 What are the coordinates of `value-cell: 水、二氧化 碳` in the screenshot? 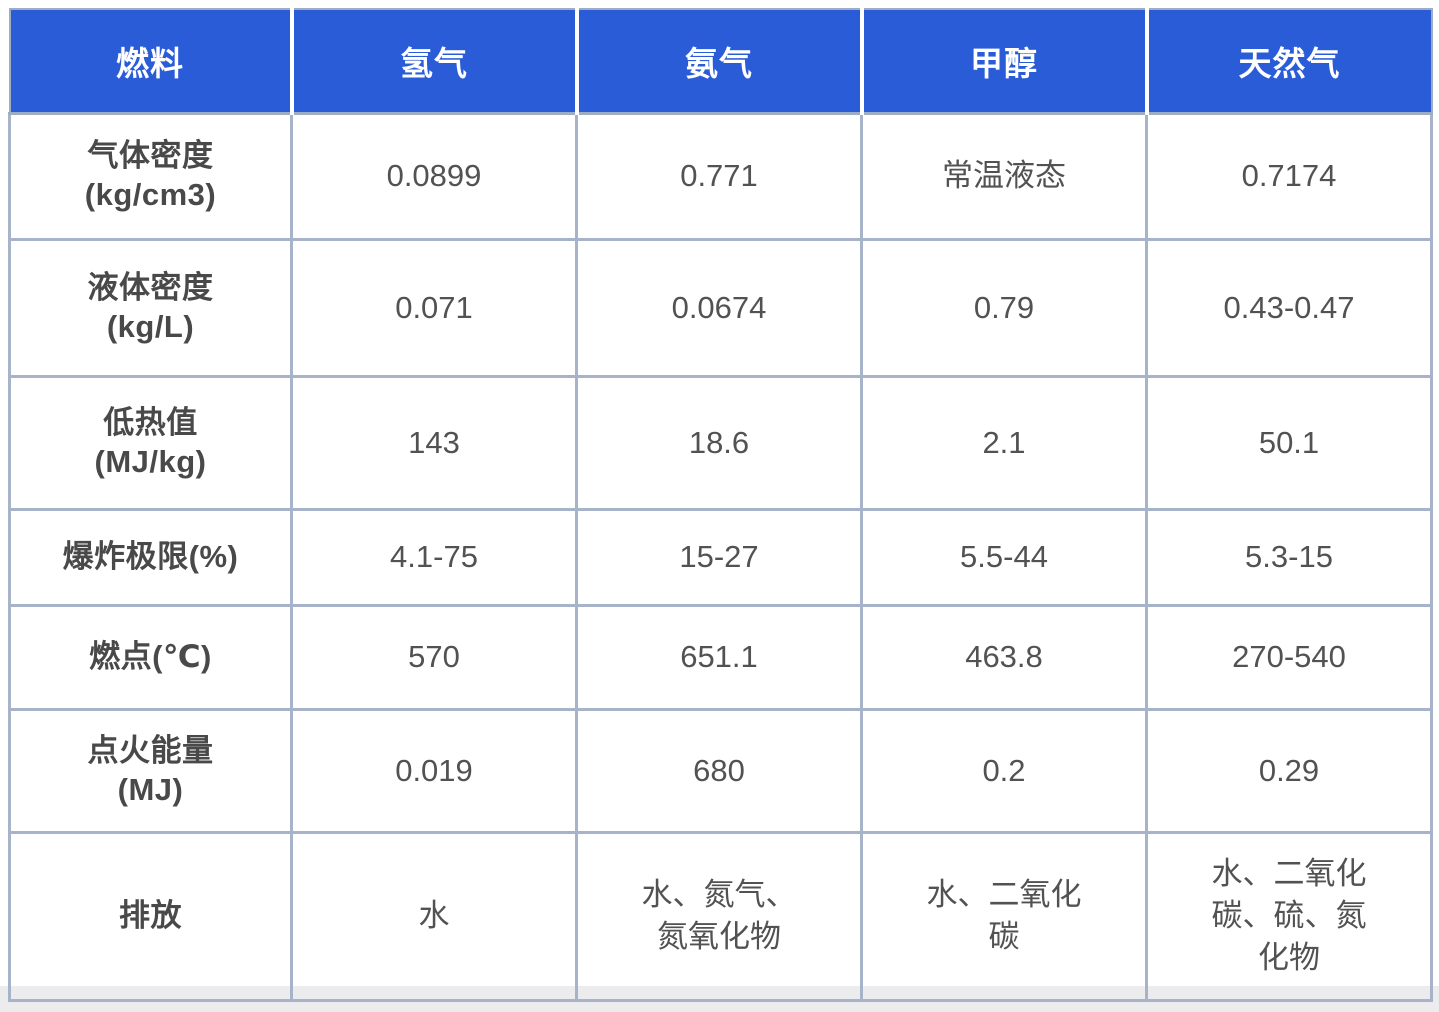 It's located at (1004, 916).